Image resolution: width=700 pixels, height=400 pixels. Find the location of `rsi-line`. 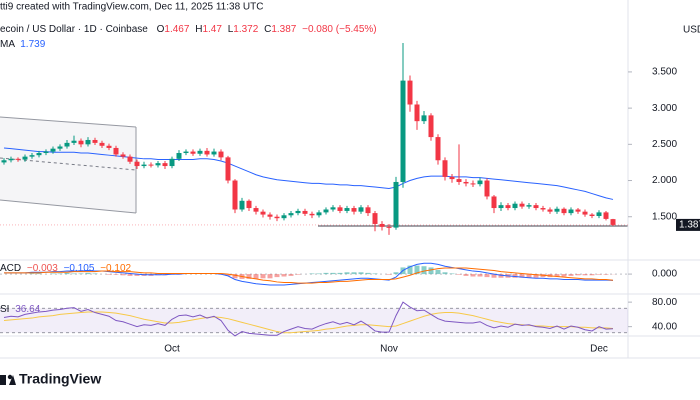

rsi-line is located at coordinates (308, 319).